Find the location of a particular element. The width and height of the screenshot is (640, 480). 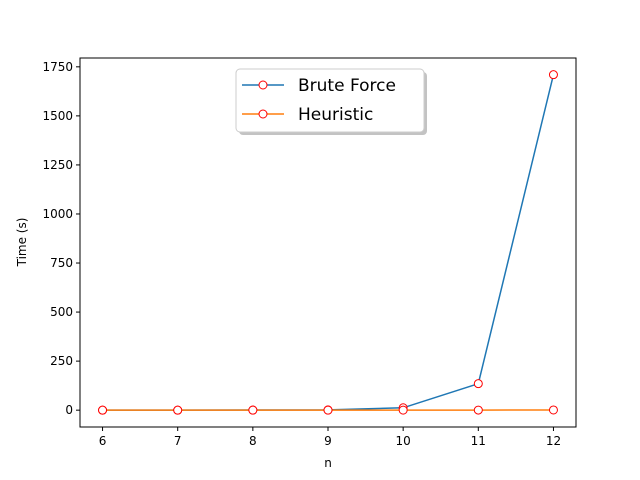

y-tick-label: 1250 is located at coordinates (57, 165).